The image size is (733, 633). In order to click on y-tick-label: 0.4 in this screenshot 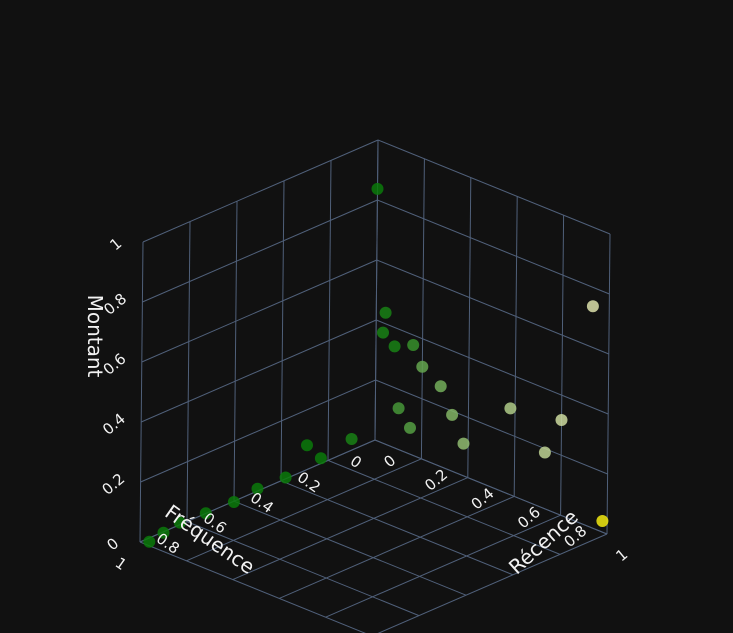, I will do `click(262, 502)`.